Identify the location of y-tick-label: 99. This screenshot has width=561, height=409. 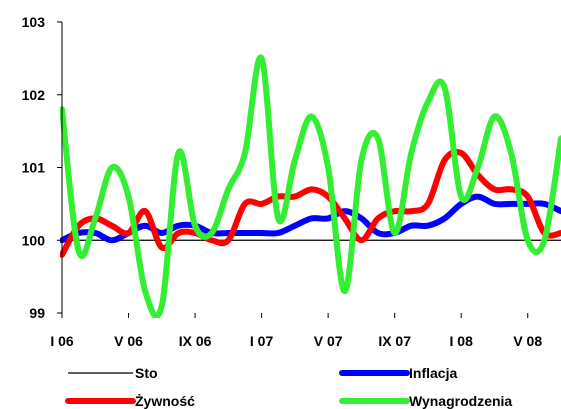
(37, 313).